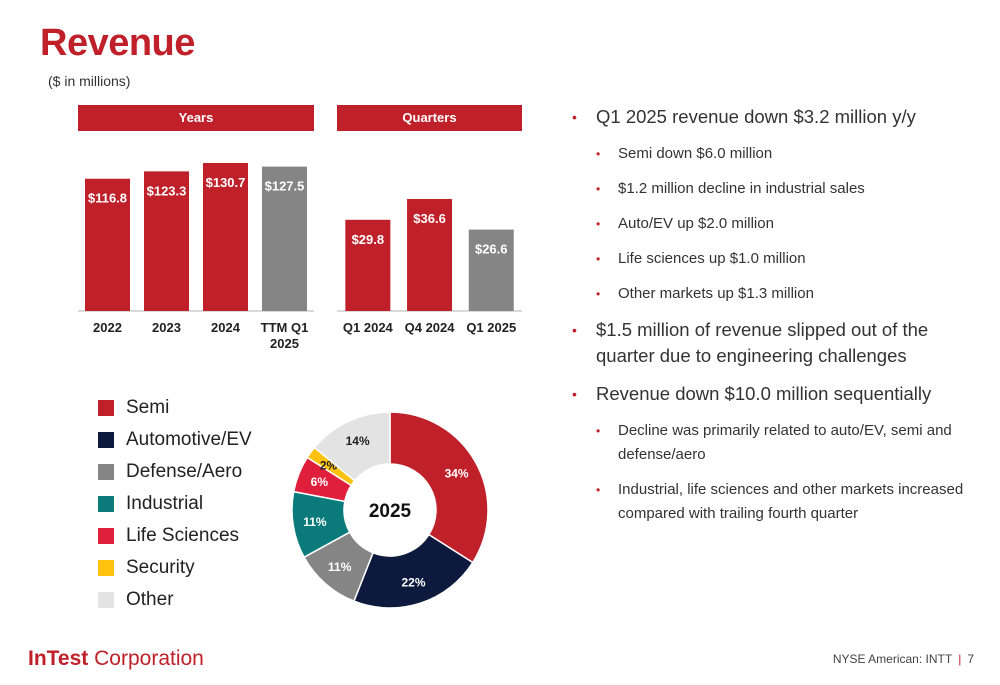 The height and width of the screenshot is (685, 1000). Describe the element at coordinates (107, 327) in the screenshot. I see `years-tick-label: 2022` at that location.